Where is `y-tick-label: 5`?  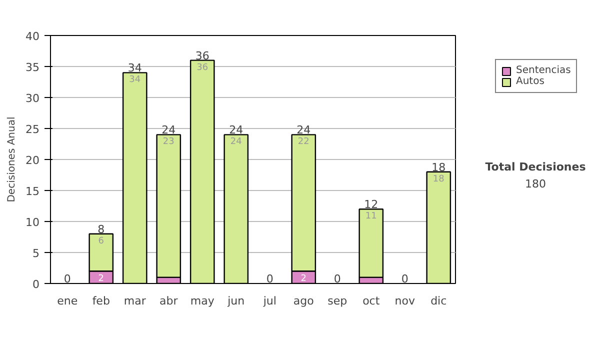 y-tick-label: 5 is located at coordinates (36, 253).